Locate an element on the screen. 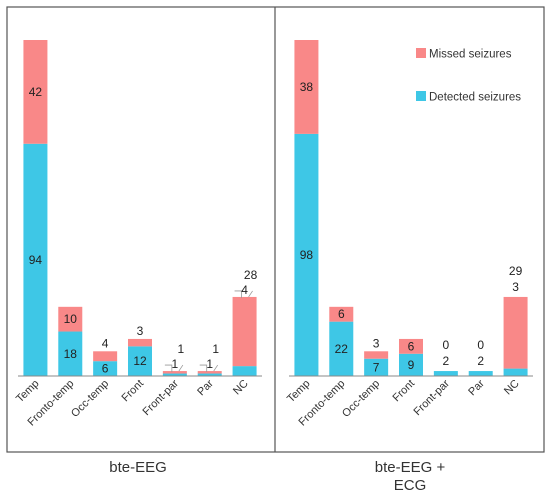 The width and height of the screenshot is (550, 501). value-label-missed-2-6: 0 is located at coordinates (480, 345).